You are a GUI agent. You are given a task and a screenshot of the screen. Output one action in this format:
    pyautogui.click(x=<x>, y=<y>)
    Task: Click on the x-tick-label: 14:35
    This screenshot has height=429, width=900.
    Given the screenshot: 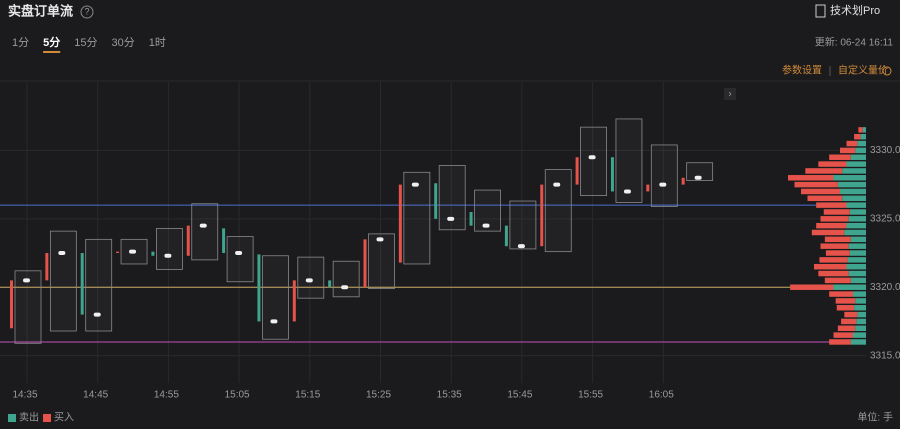 What is the action you would take?
    pyautogui.click(x=24, y=395)
    